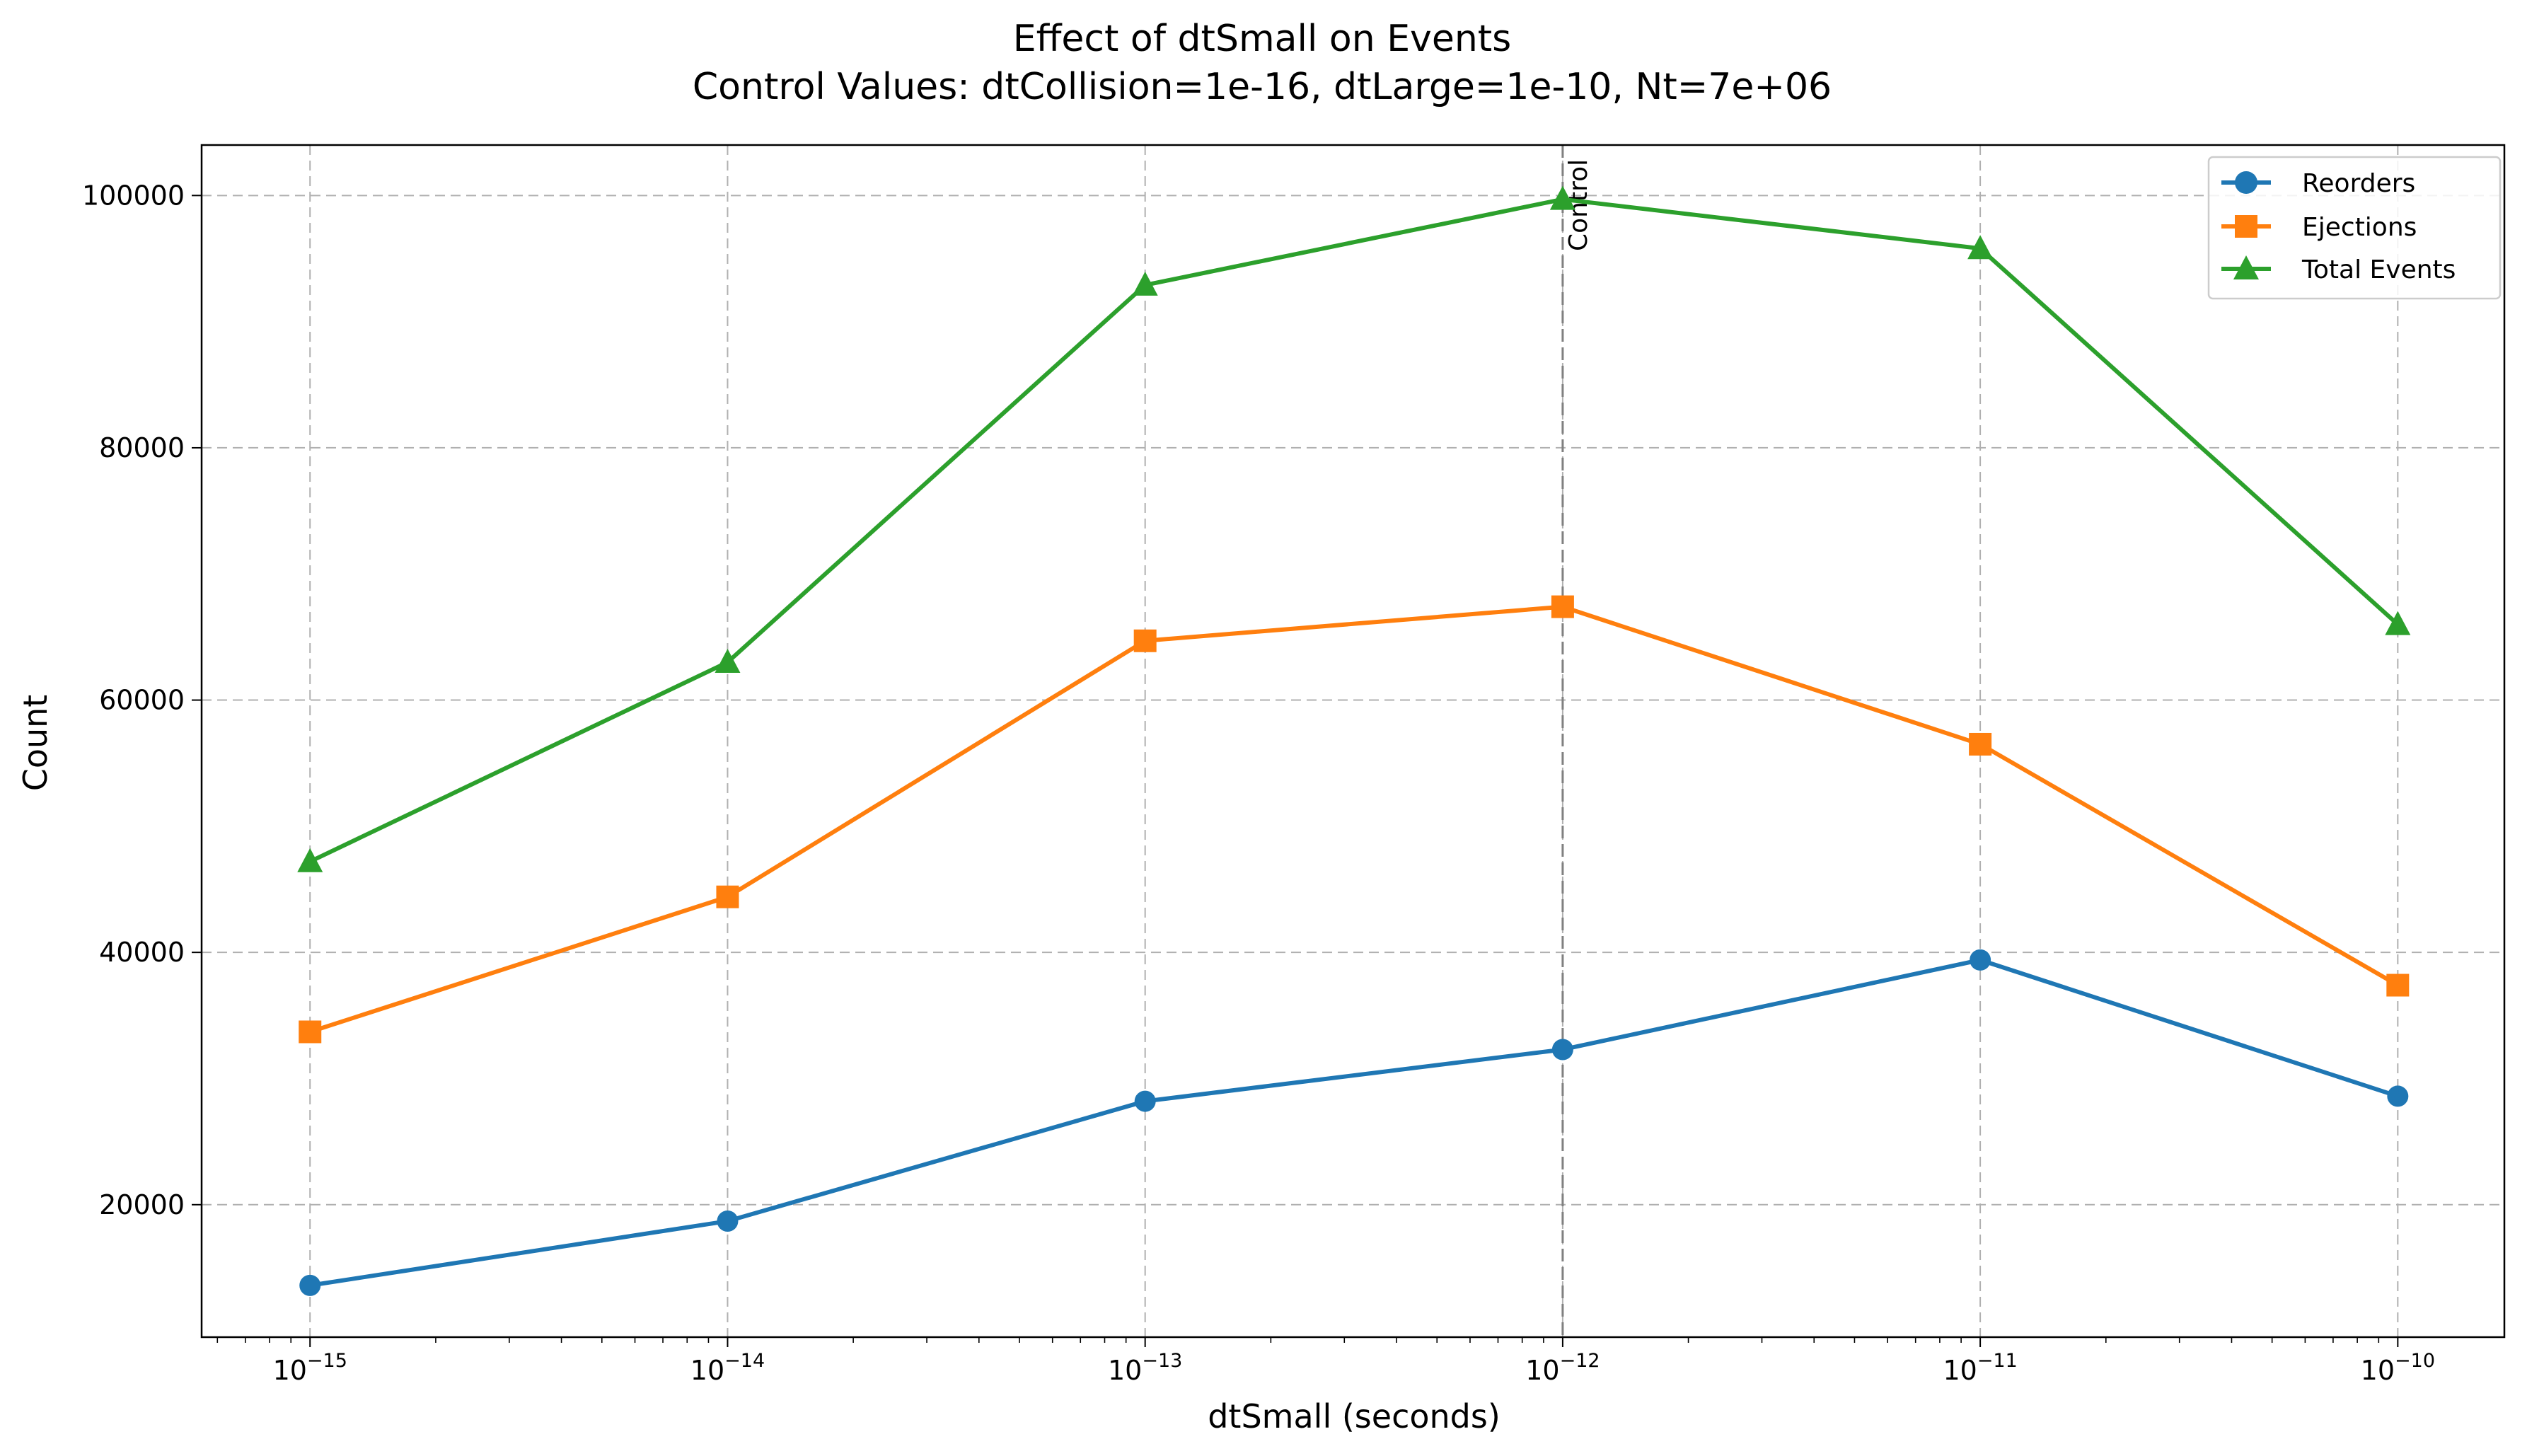 This screenshot has height=1456, width=2527. Describe the element at coordinates (2378, 269) in the screenshot. I see `legend-label-total-events: Total Events` at that location.